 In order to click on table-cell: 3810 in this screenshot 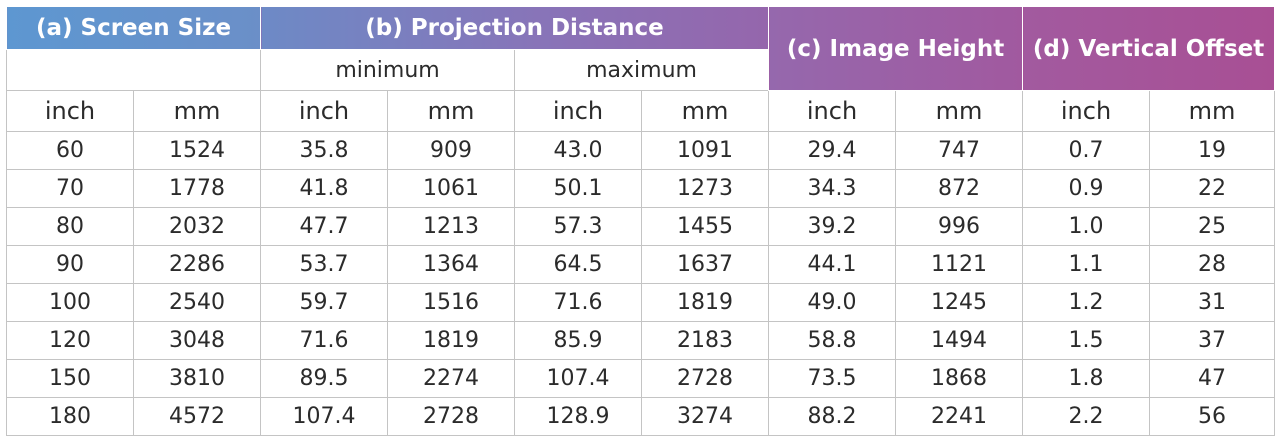, I will do `click(197, 378)`.